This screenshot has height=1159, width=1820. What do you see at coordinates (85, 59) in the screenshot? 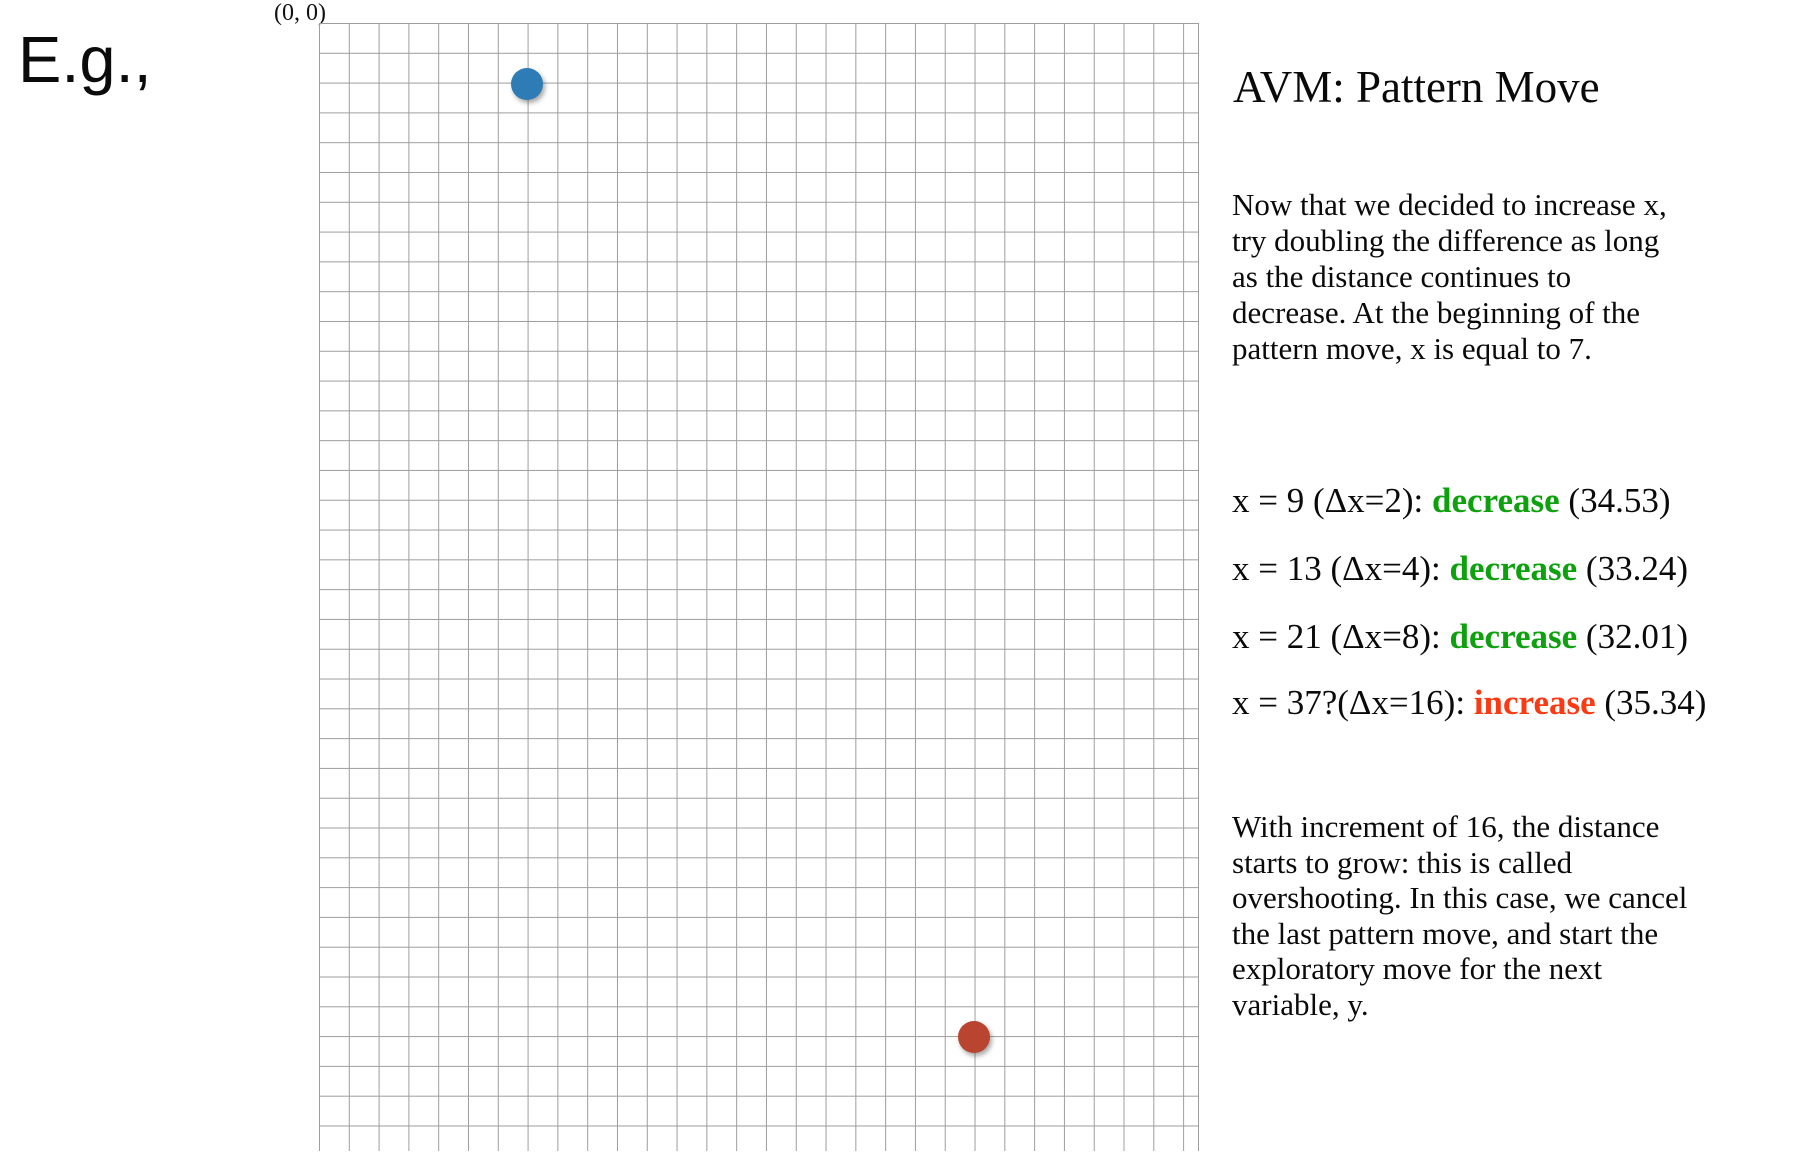
I see `example-label: E.g.,` at bounding box center [85, 59].